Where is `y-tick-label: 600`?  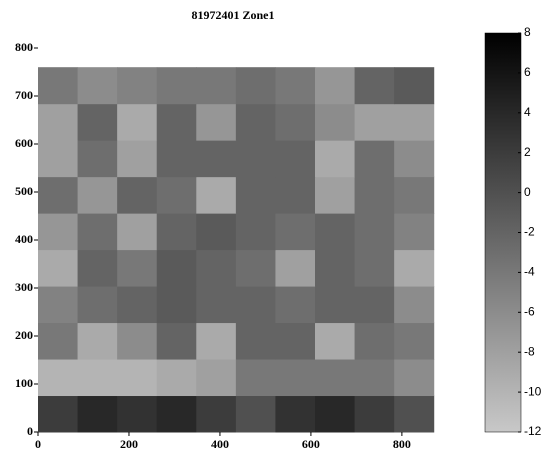 y-tick-label: 600 is located at coordinates (24, 143).